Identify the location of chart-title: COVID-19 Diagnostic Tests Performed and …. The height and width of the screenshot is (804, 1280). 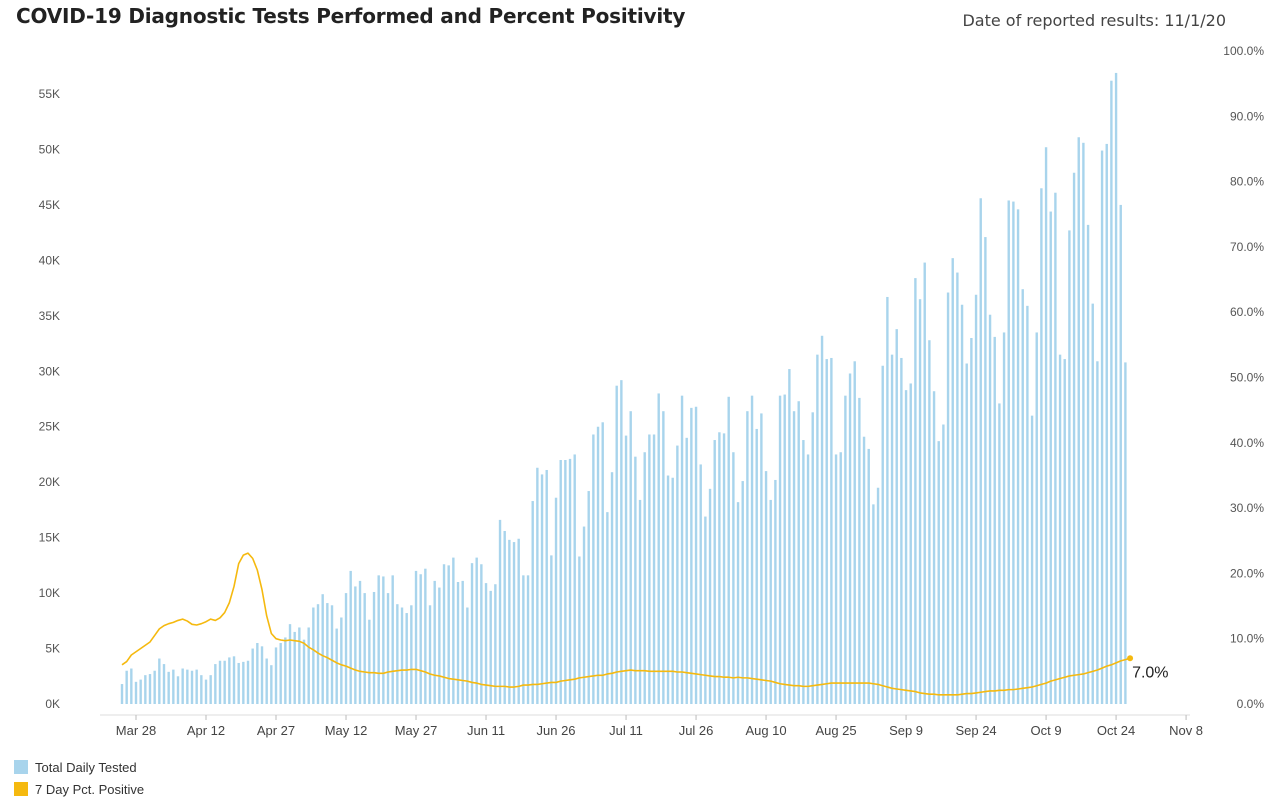
(351, 16).